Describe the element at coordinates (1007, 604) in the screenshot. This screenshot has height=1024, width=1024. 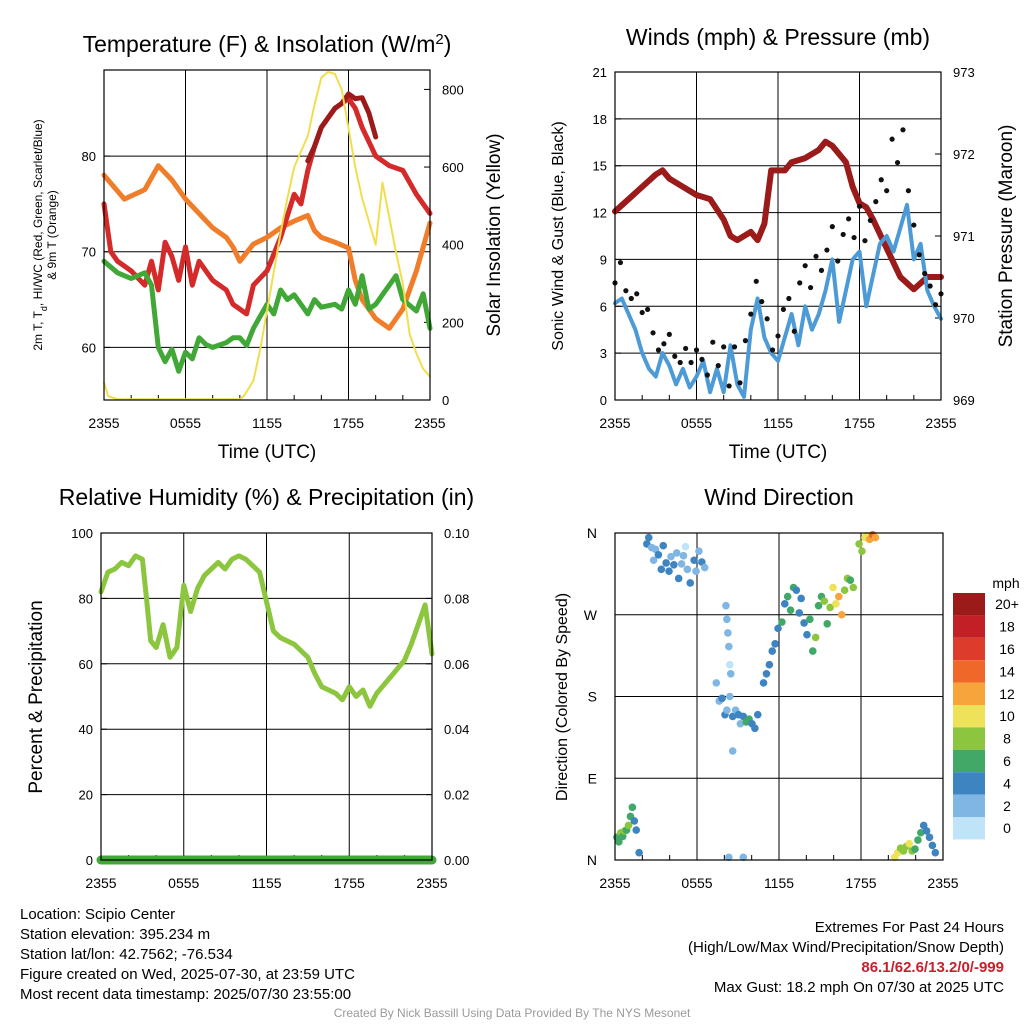
I see `colorbar-label: 20+` at that location.